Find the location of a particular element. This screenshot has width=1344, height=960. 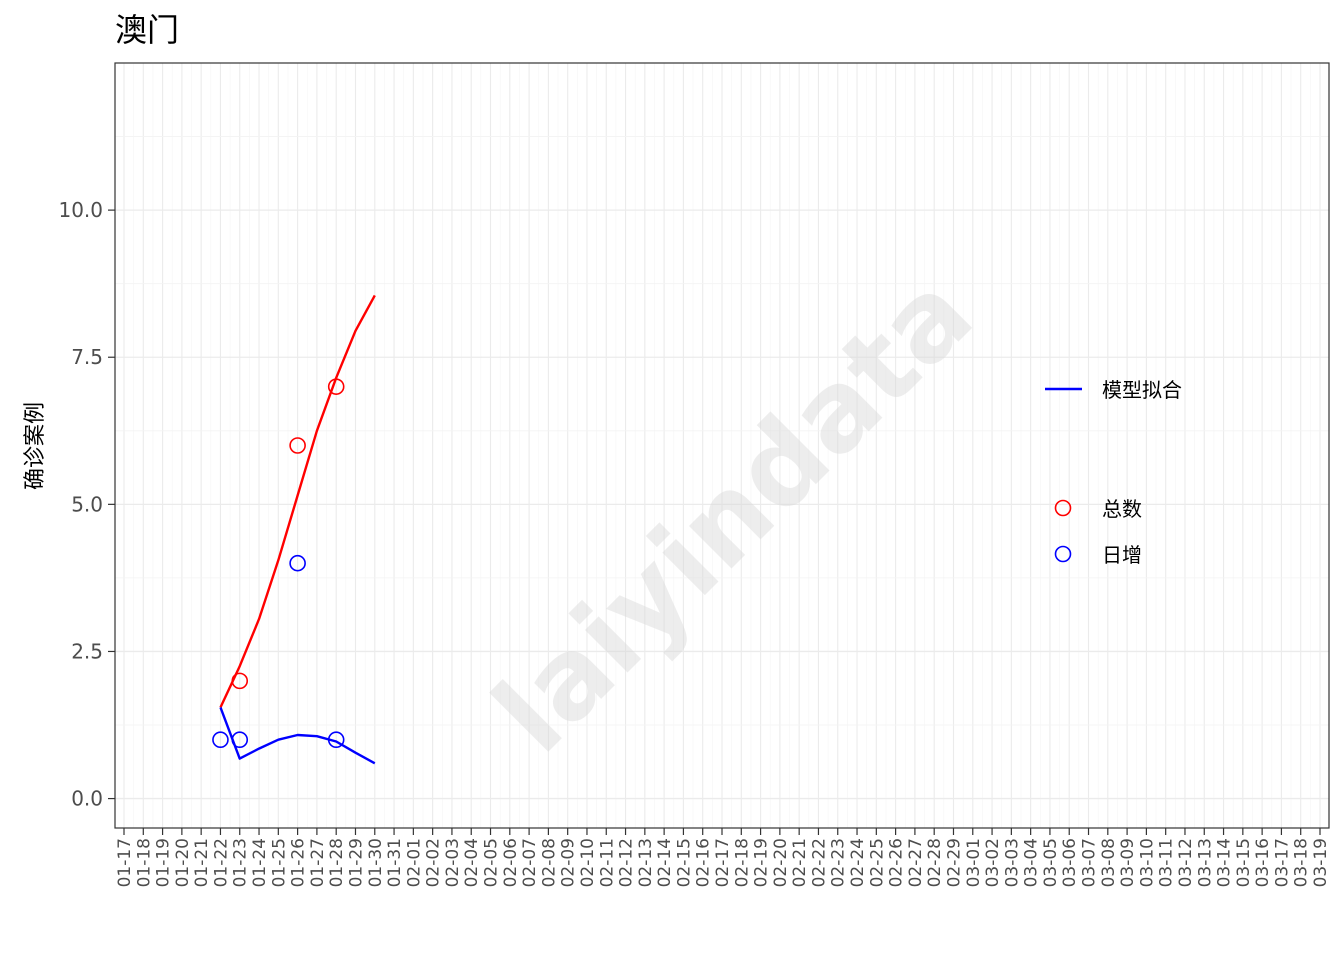

x-tick-label: 02-15 is located at coordinates (684, 862).